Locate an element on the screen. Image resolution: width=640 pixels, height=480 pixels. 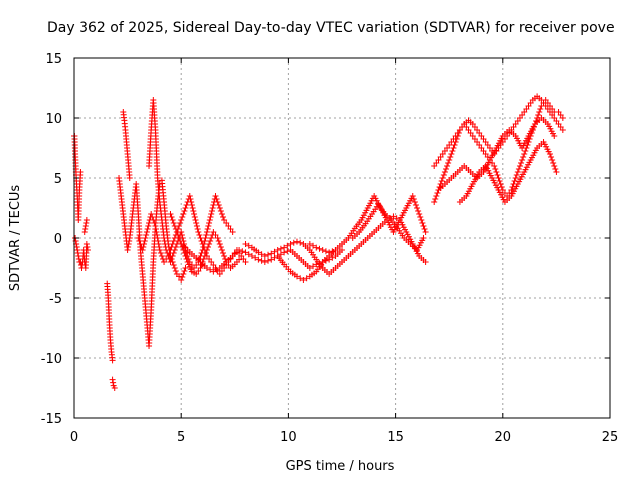
series-s19 is located at coordinates (496, 154).